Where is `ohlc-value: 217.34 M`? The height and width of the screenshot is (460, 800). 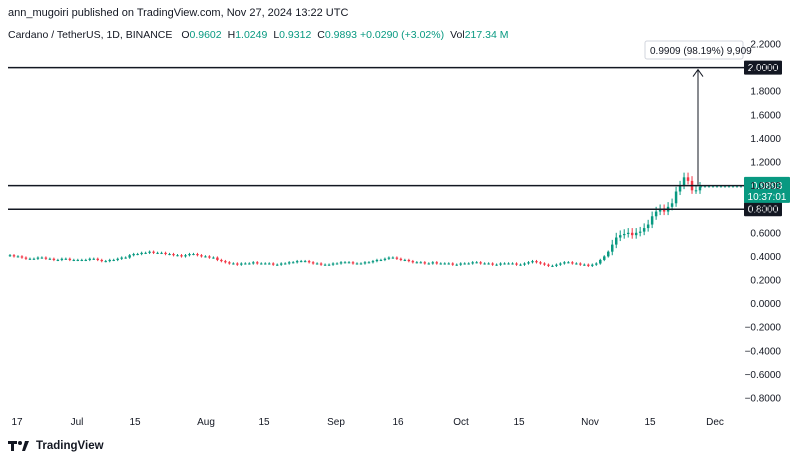
ohlc-value: 217.34 M is located at coordinates (486, 35).